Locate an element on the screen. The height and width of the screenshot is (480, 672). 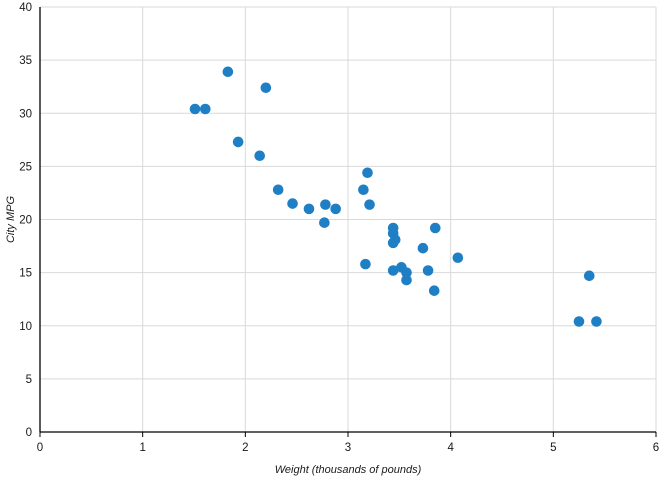
x-tick-label-0: 0 is located at coordinates (40, 448).